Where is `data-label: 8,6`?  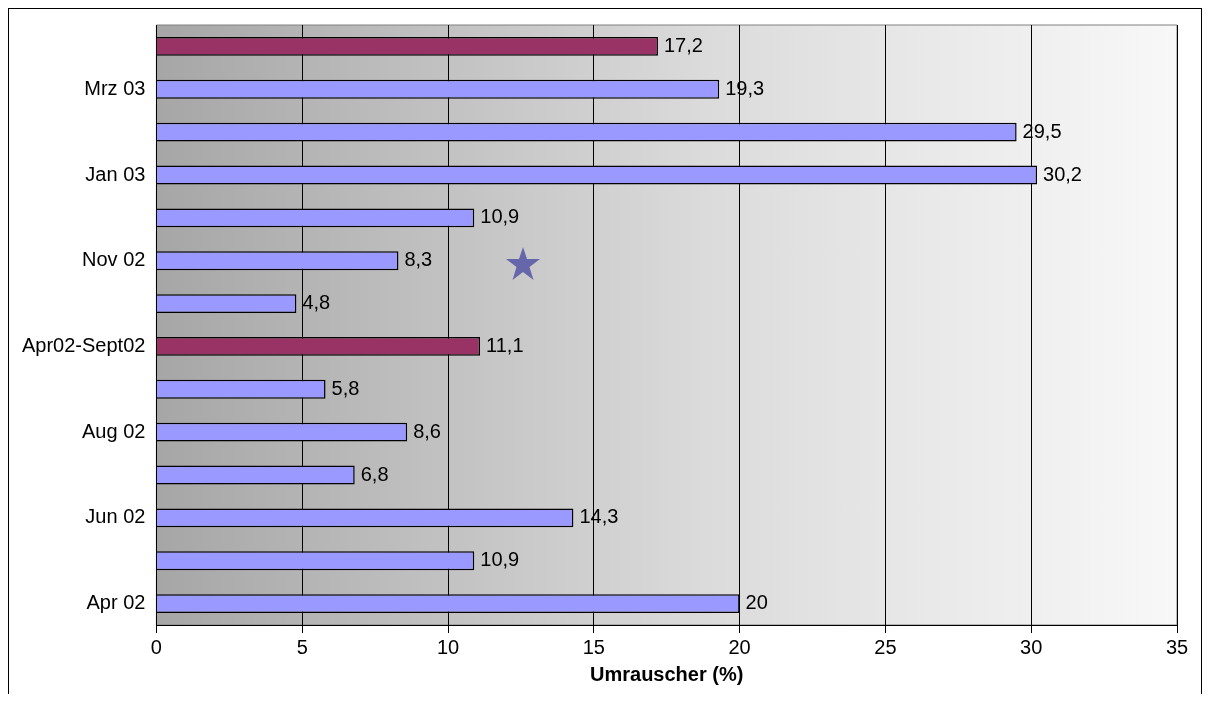
data-label: 8,6 is located at coordinates (427, 430).